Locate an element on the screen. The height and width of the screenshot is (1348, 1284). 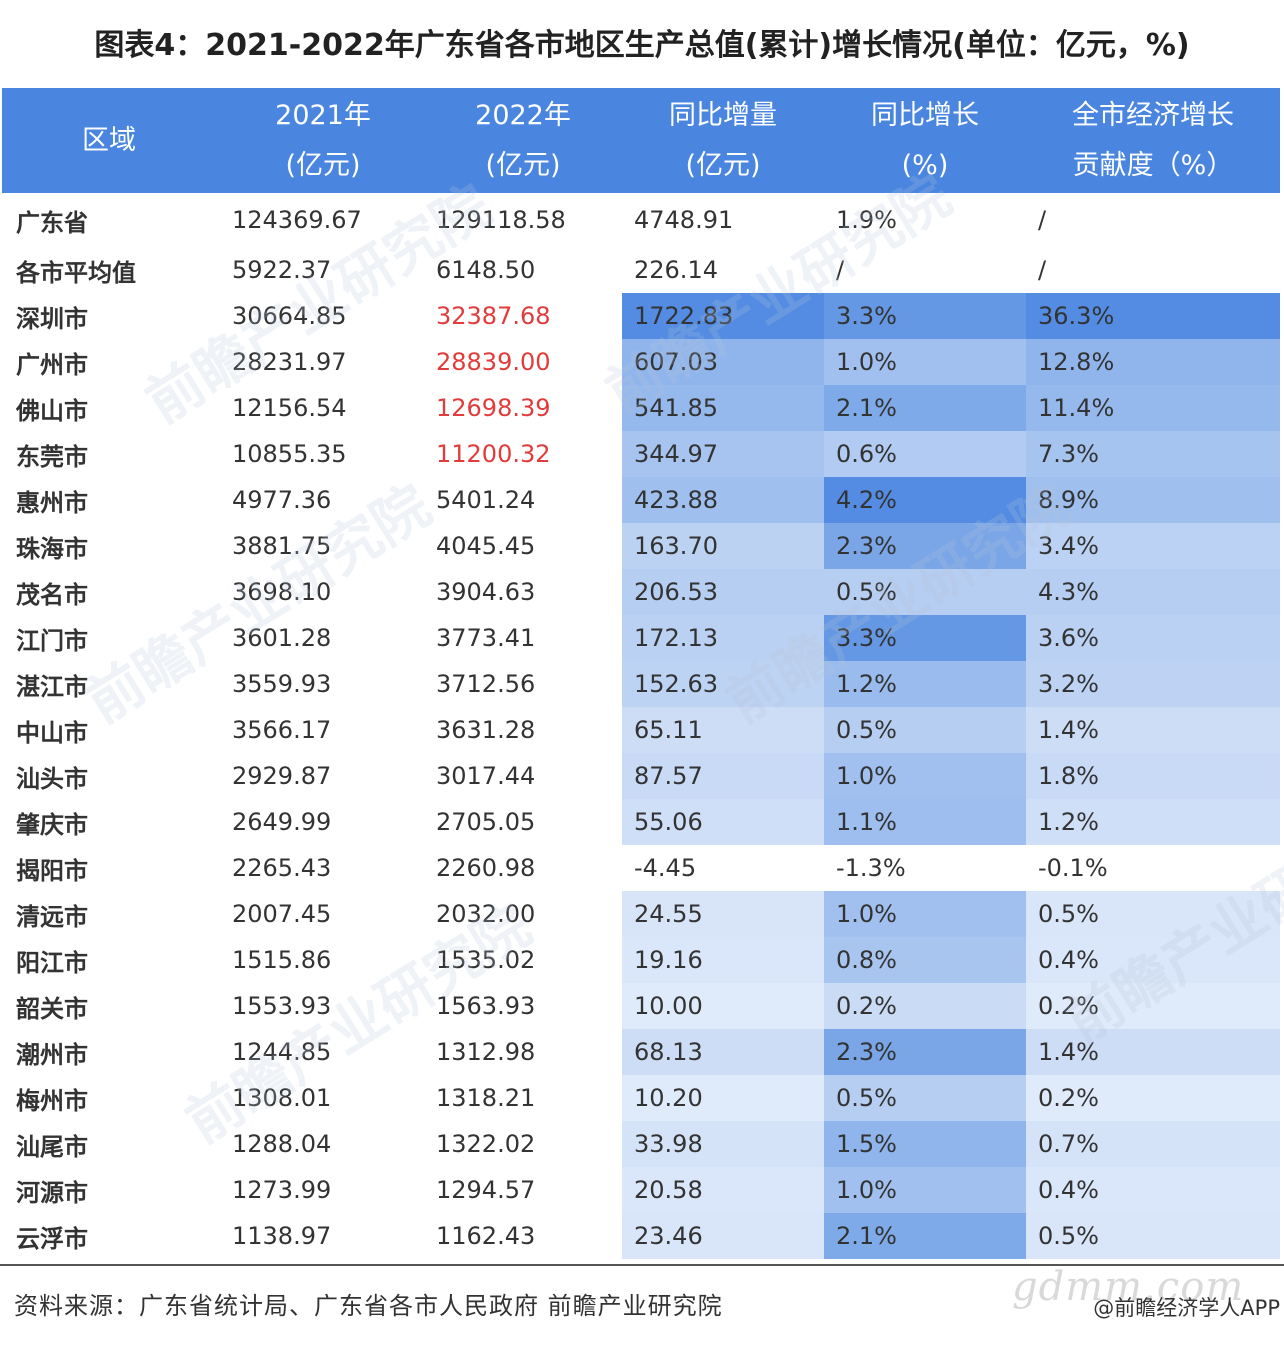
cell-2021: 12156.54 is located at coordinates (289, 408).